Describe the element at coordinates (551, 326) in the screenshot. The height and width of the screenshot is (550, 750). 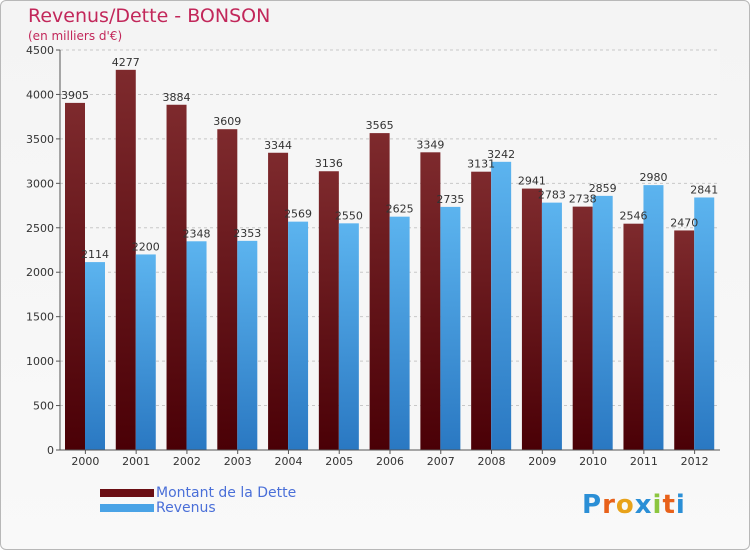
I see `bar-revenue-2009` at that location.